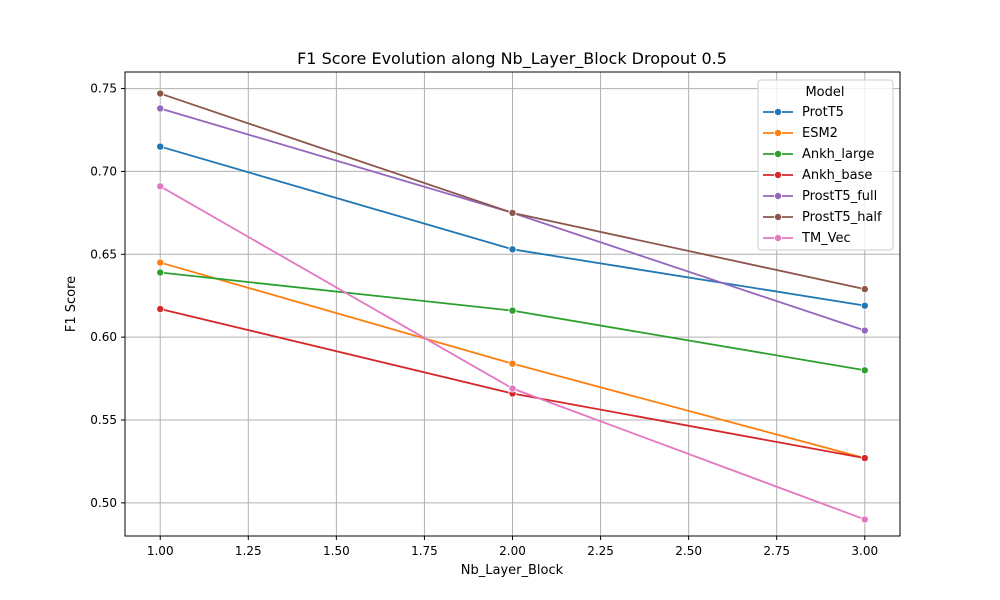 This screenshot has height=600, width=1000. What do you see at coordinates (839, 196) in the screenshot?
I see `legend-label: ProstT5_full` at bounding box center [839, 196].